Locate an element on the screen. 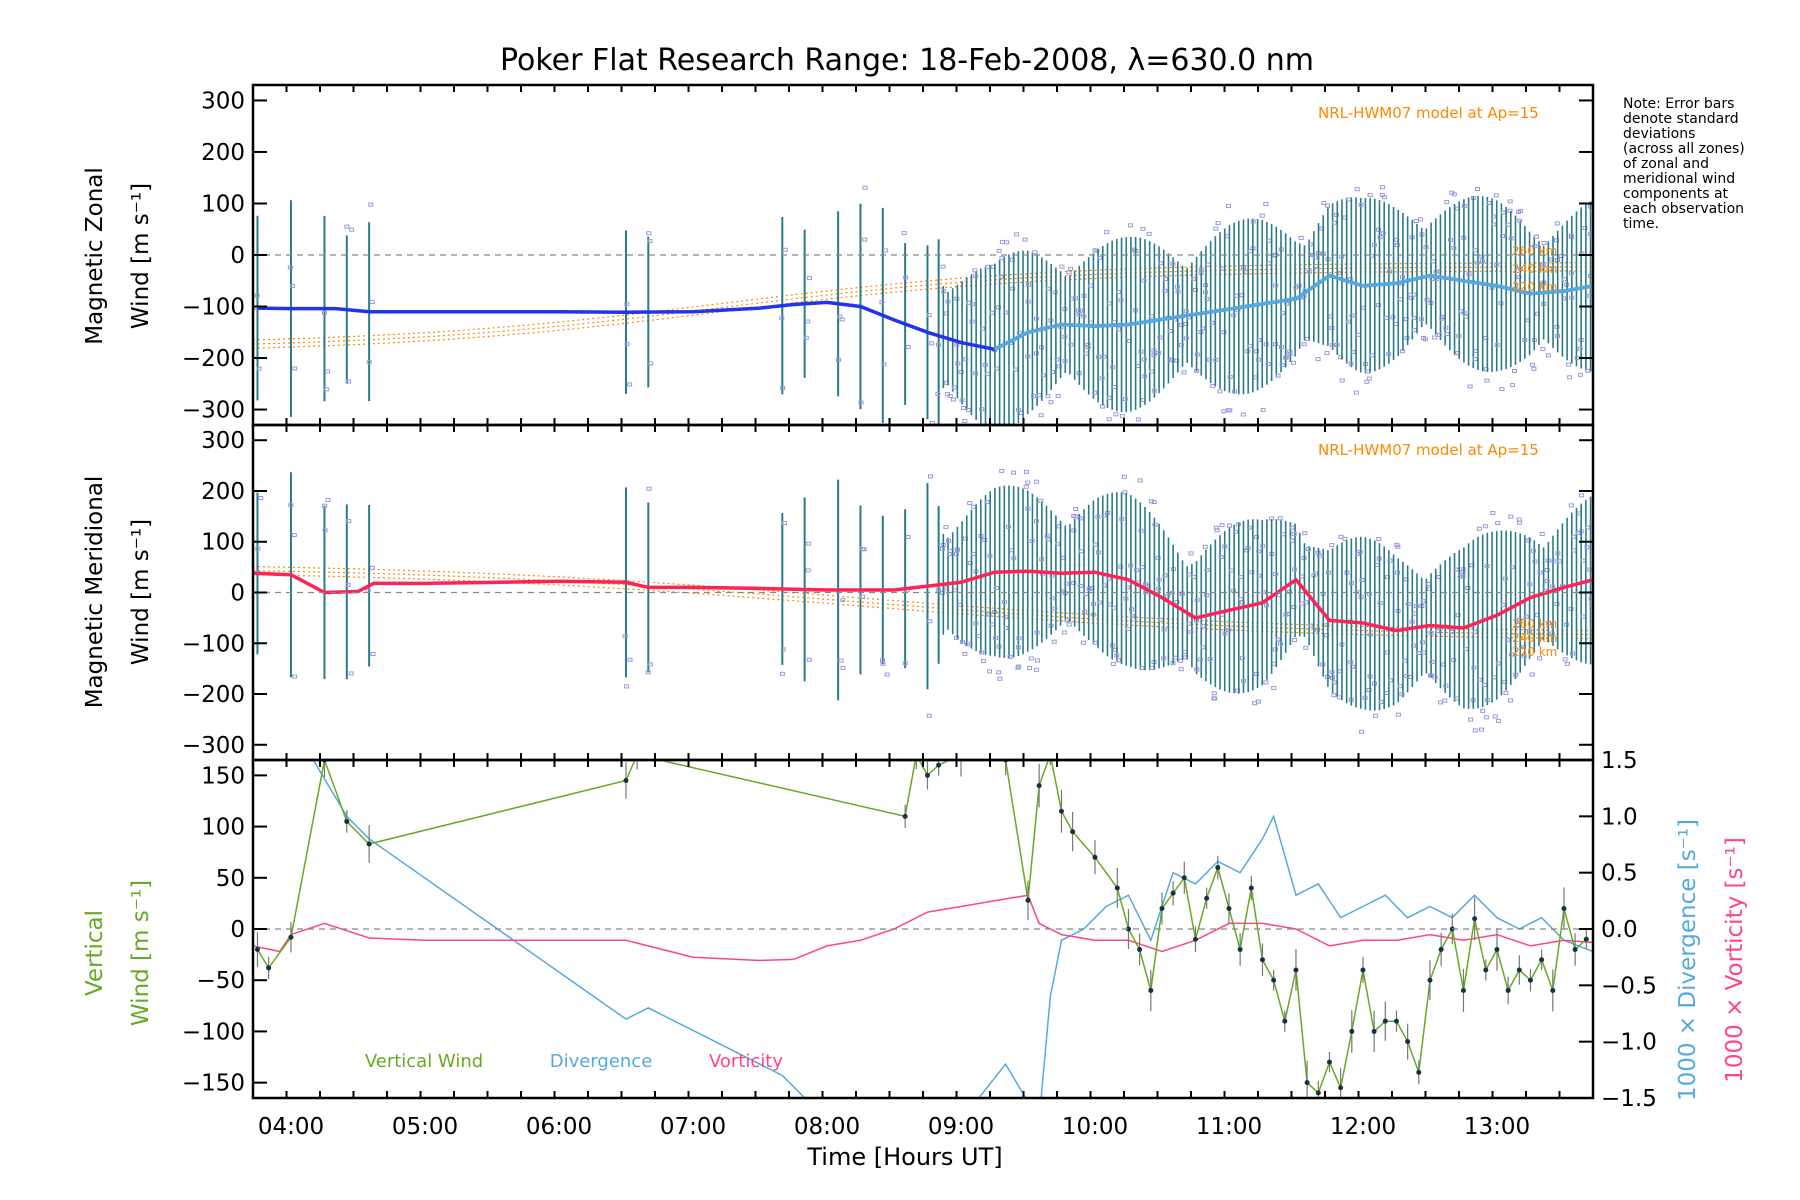  vorticity-line is located at coordinates (923, 928).